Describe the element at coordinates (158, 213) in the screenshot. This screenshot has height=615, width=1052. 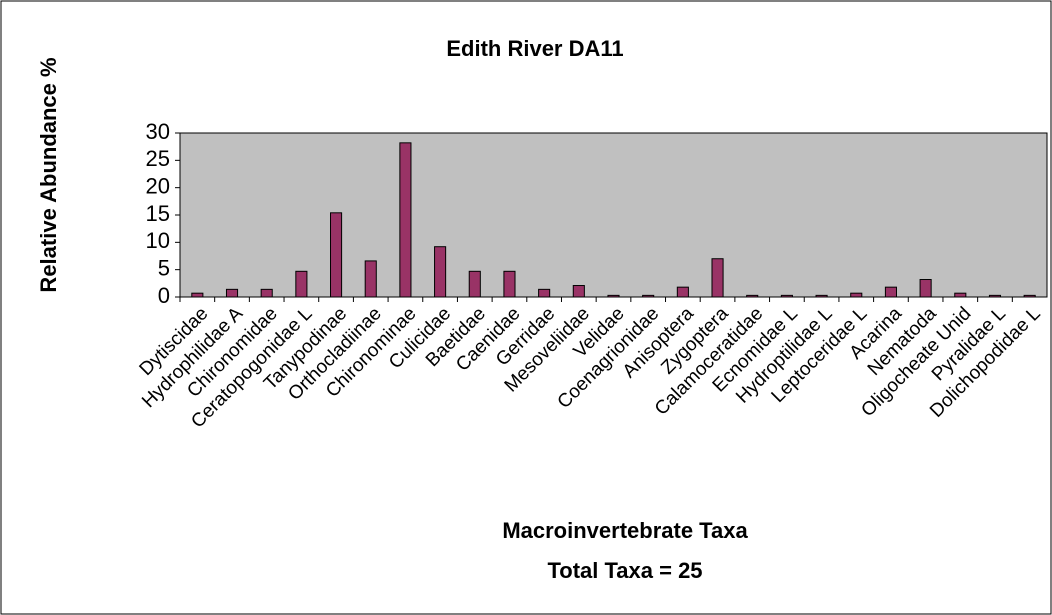
I see `y-tick-label: 15` at that location.